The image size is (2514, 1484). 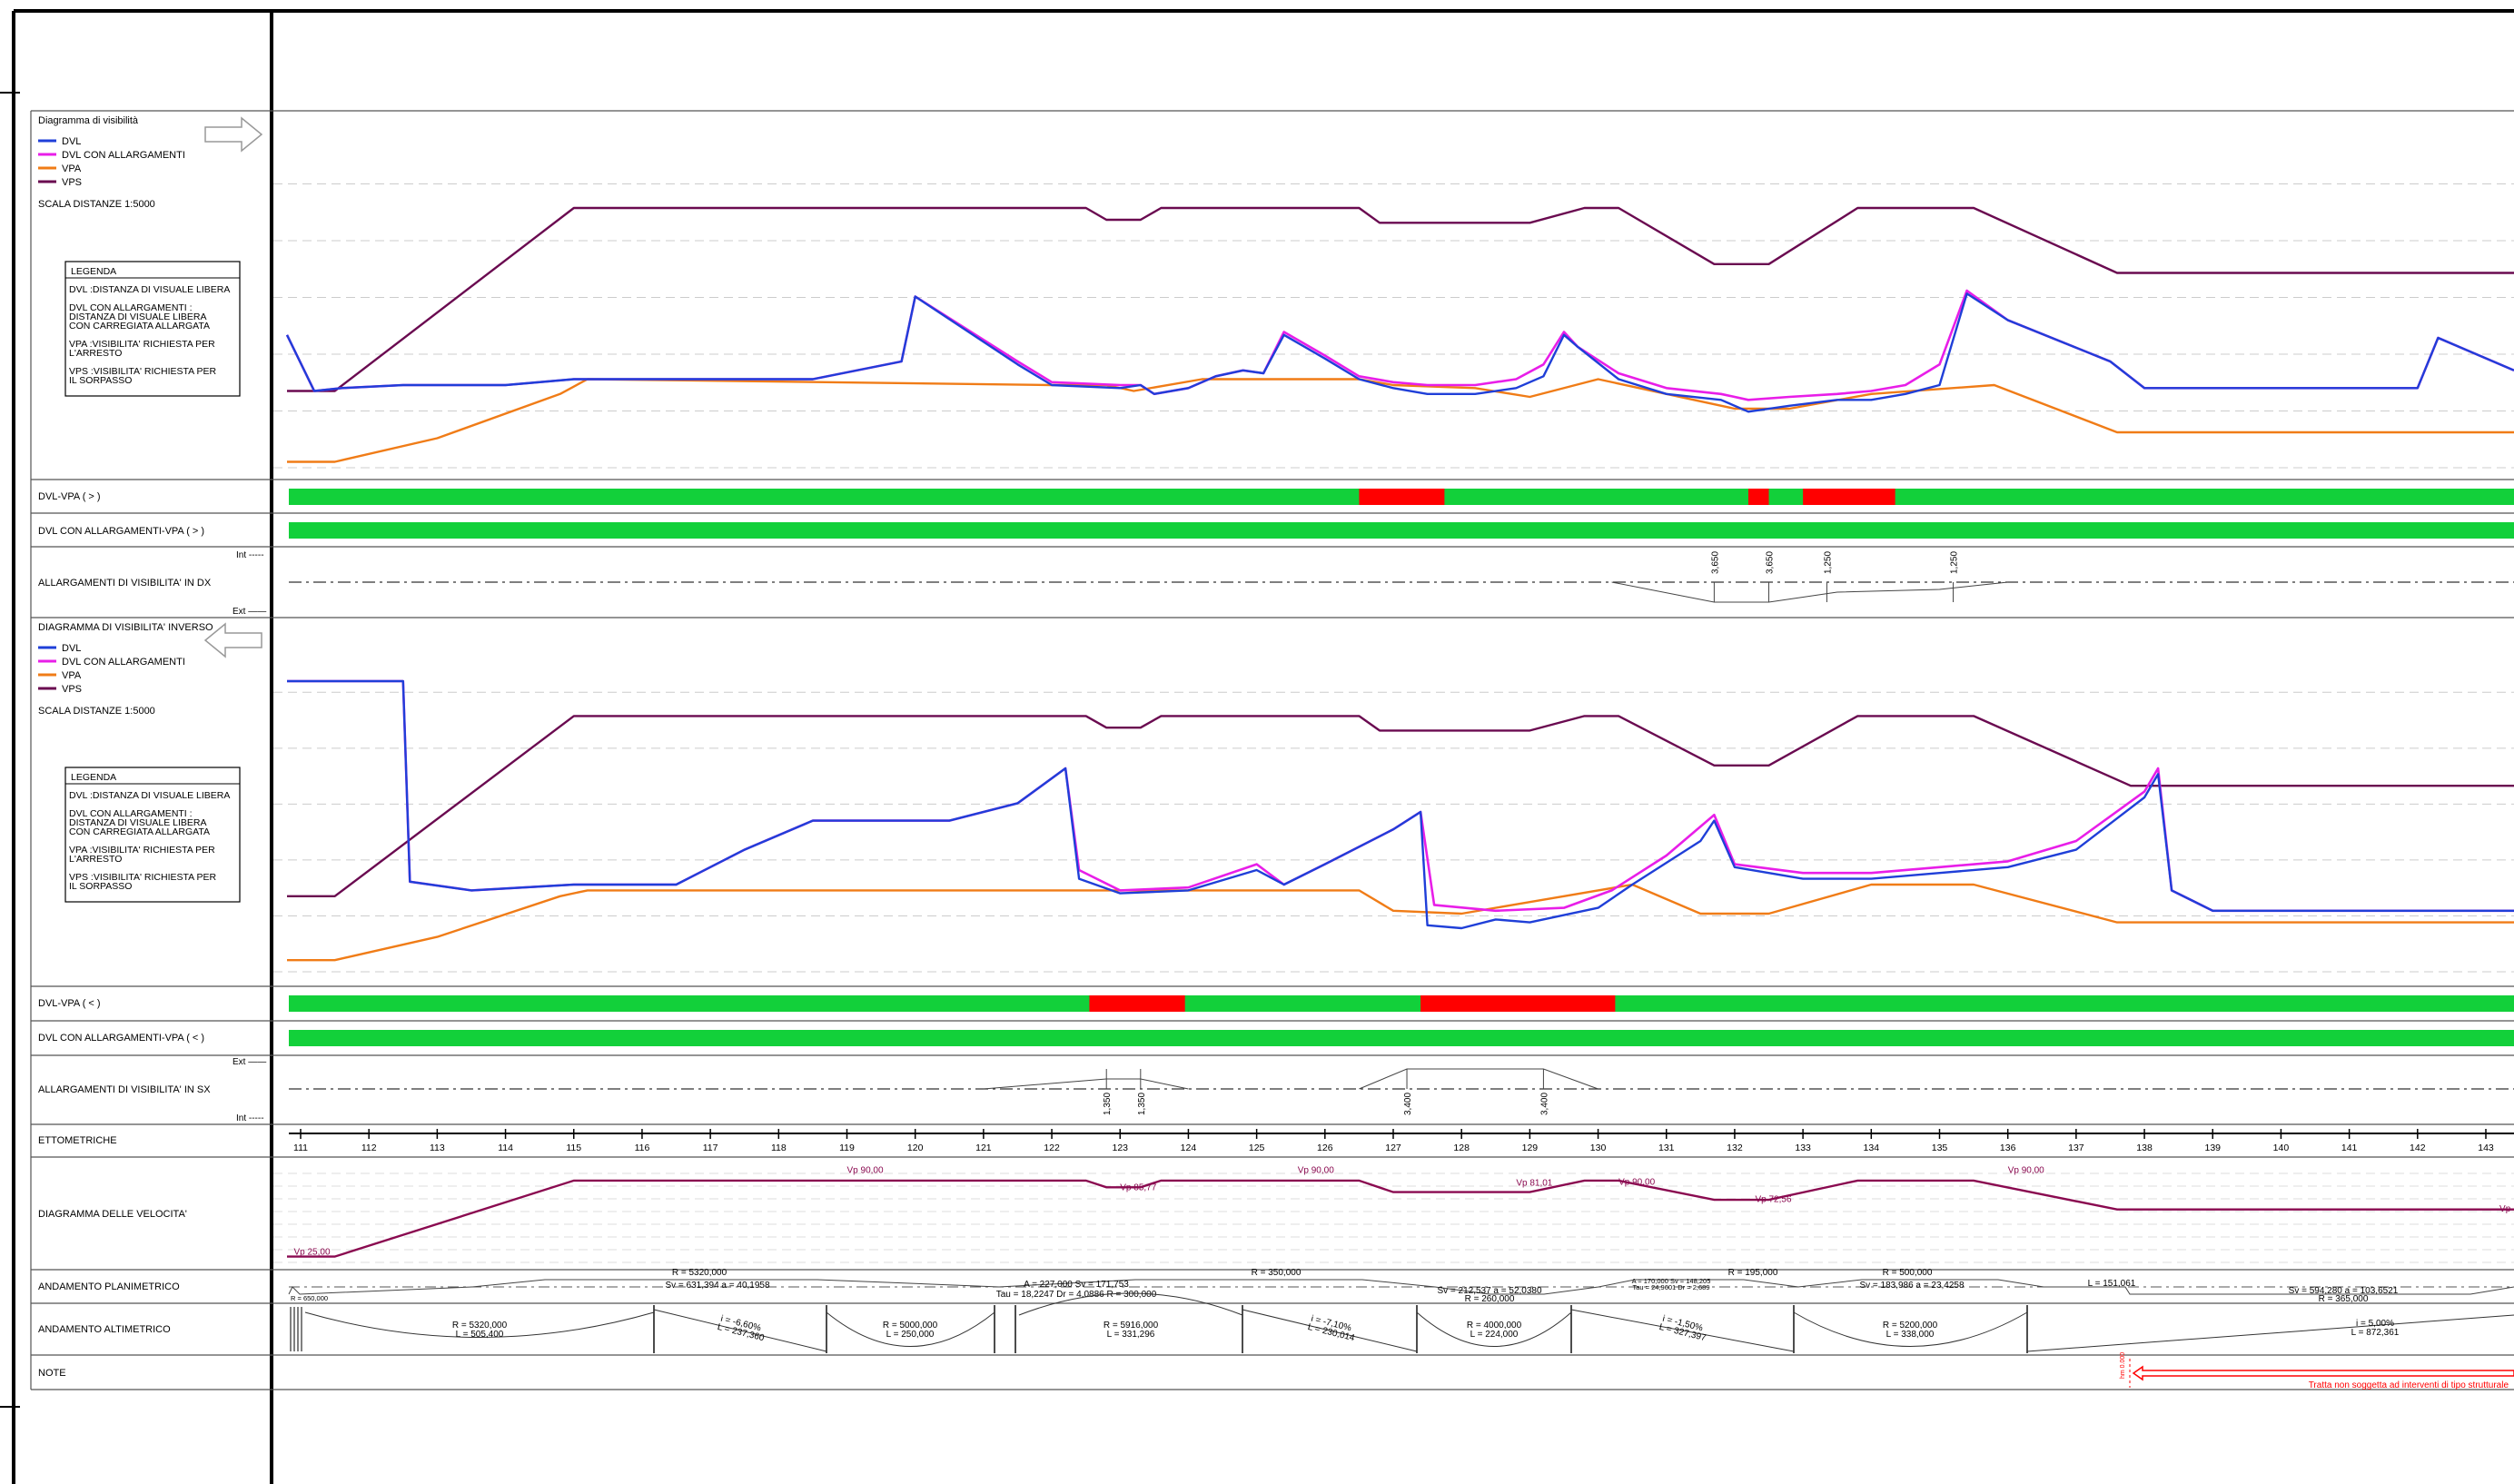 What do you see at coordinates (72, 182) in the screenshot?
I see `upper-legend-vps: VPS` at bounding box center [72, 182].